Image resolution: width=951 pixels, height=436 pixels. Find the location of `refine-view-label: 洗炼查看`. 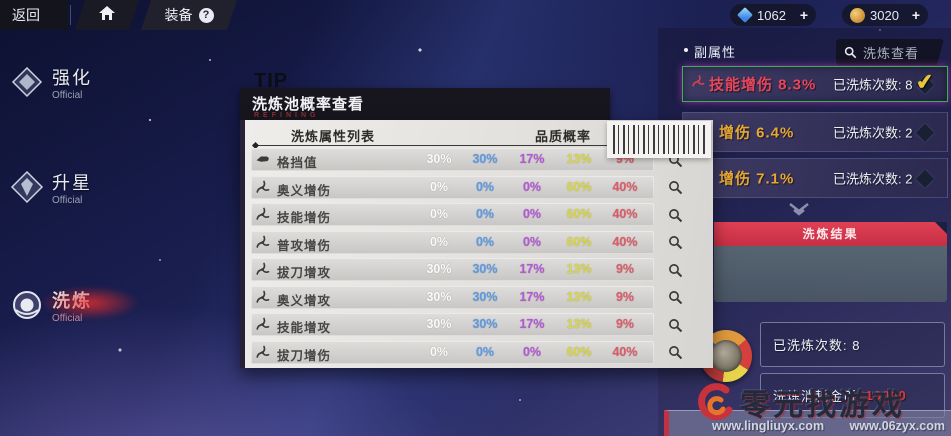

refine-view-label: 洗炼查看 is located at coordinates (891, 53).